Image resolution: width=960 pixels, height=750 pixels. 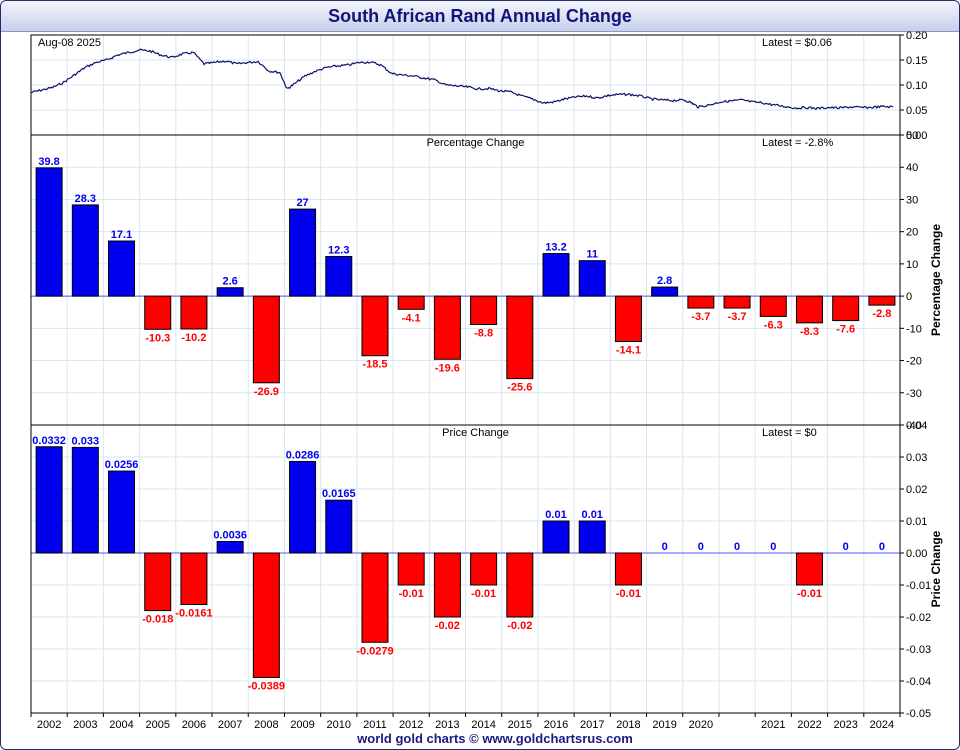 What do you see at coordinates (447, 368) in the screenshot?
I see `percentage-data-label: -19.6` at bounding box center [447, 368].